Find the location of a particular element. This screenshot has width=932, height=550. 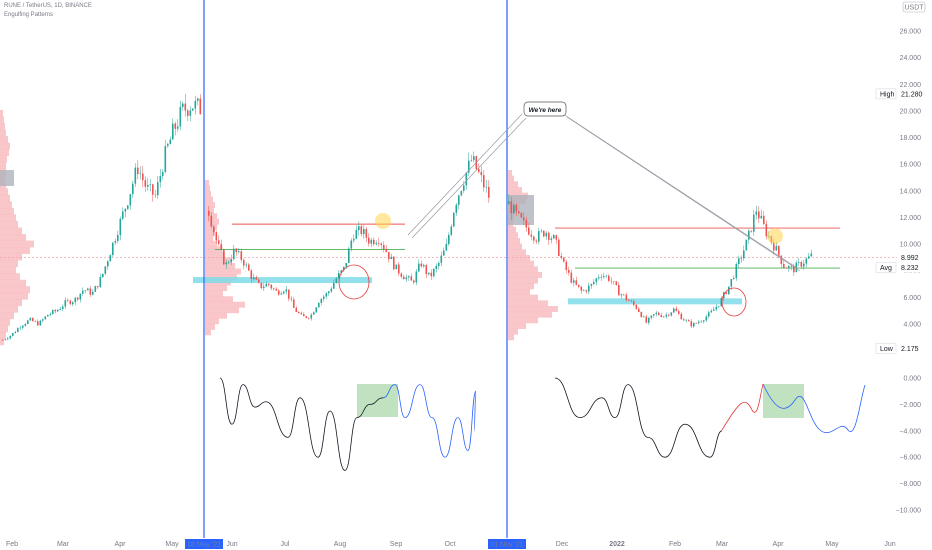

were-here-label: We're here is located at coordinates (545, 110).